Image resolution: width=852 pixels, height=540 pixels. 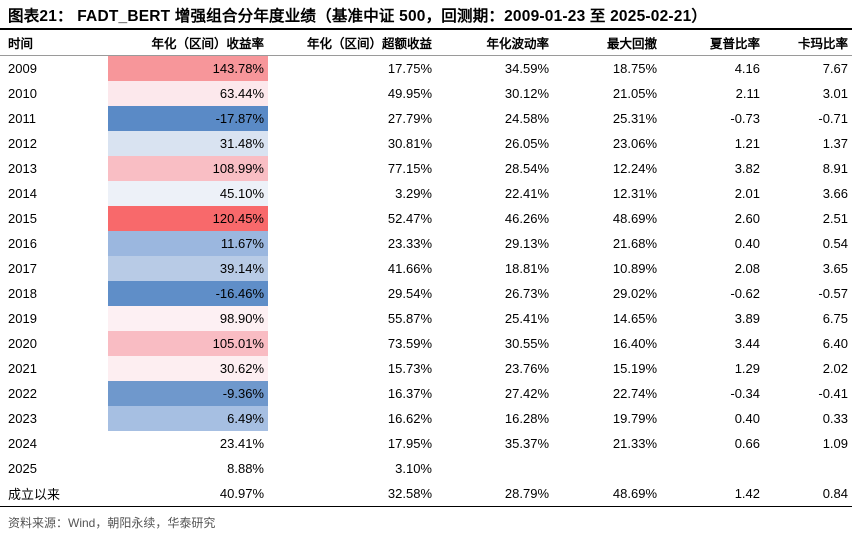 I want to click on cell-excess-return: 16.37%, so click(x=409, y=393).